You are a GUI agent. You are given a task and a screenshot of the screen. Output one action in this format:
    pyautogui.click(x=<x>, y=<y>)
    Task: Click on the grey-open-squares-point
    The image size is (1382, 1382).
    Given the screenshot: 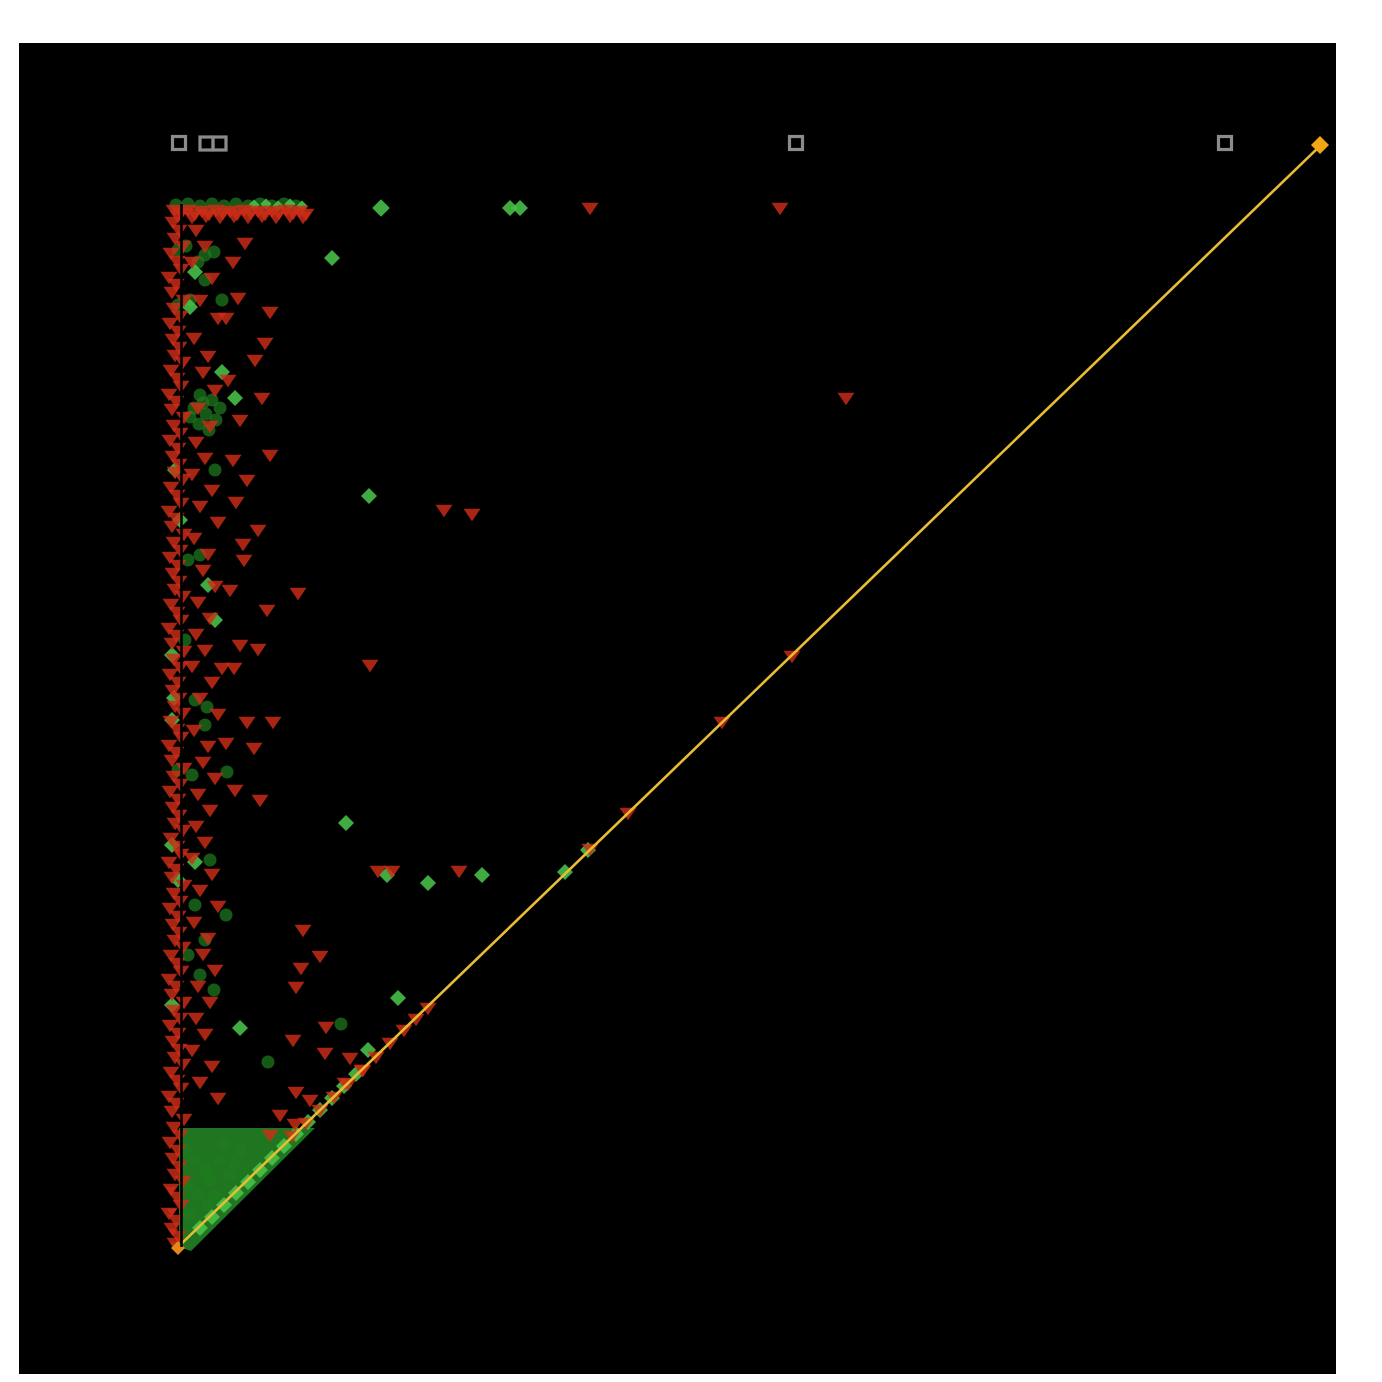 What is the action you would take?
    pyautogui.click(x=1225, y=143)
    